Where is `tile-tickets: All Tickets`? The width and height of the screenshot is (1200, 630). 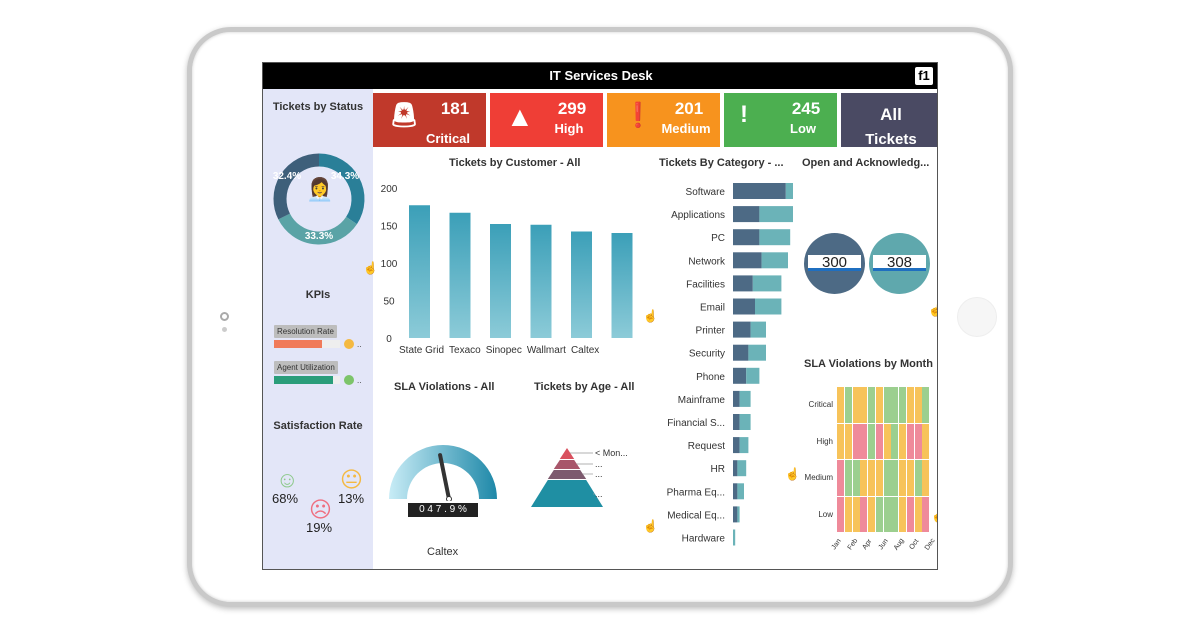
tile-tickets: All Tickets is located at coordinates (889, 120).